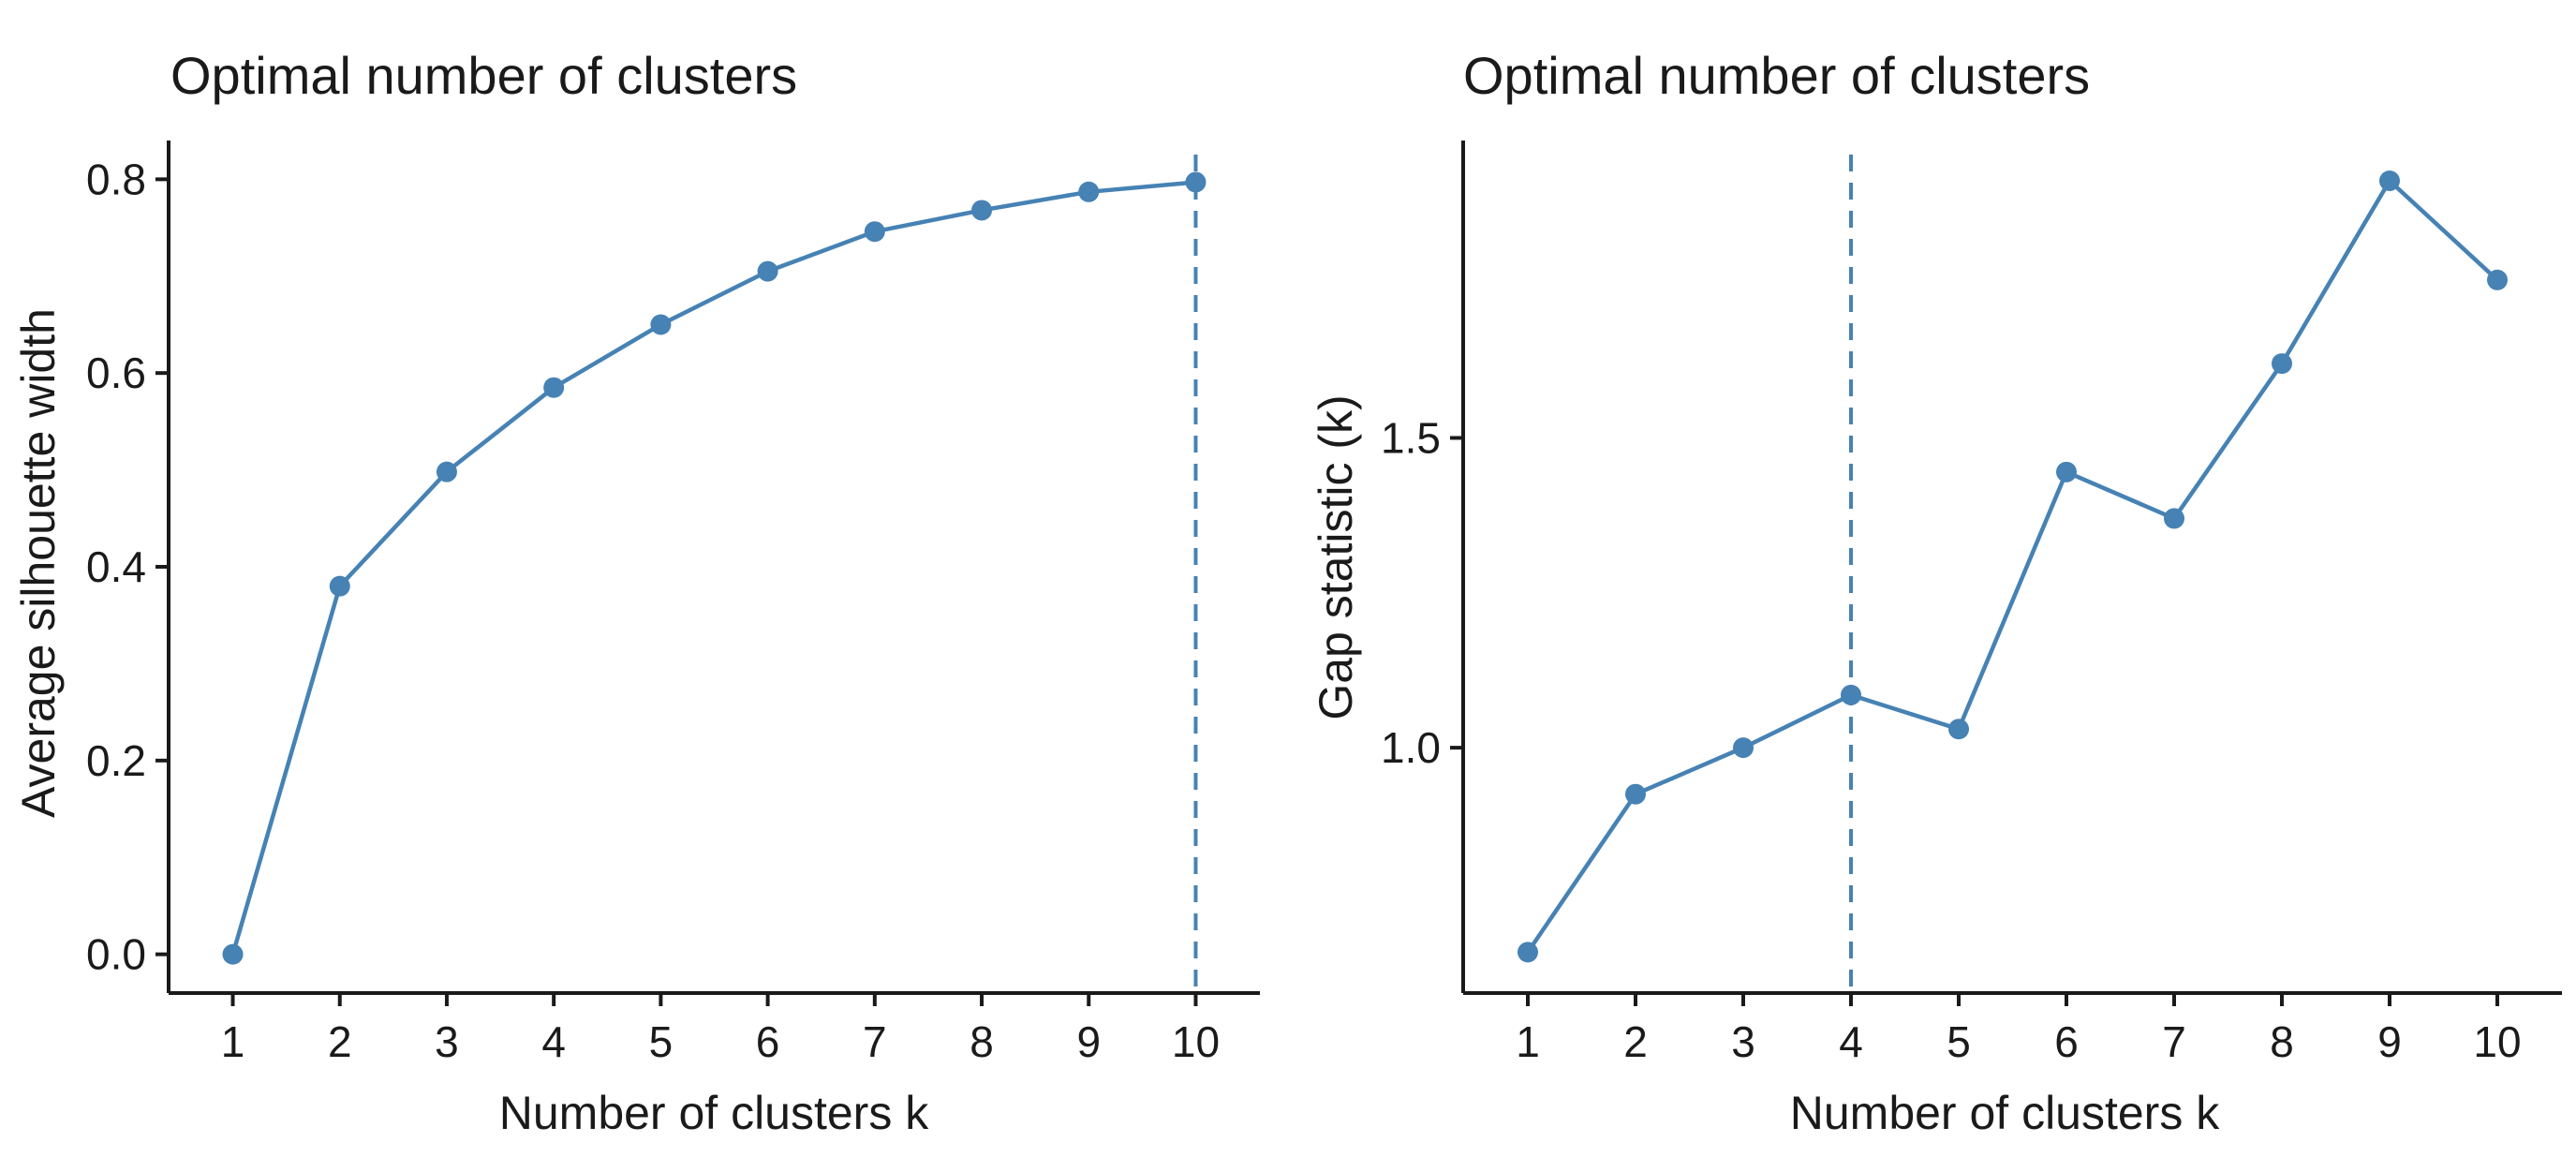 Image resolution: width=2576 pixels, height=1157 pixels. I want to click on y-tick-label: 1.5, so click(1411, 437).